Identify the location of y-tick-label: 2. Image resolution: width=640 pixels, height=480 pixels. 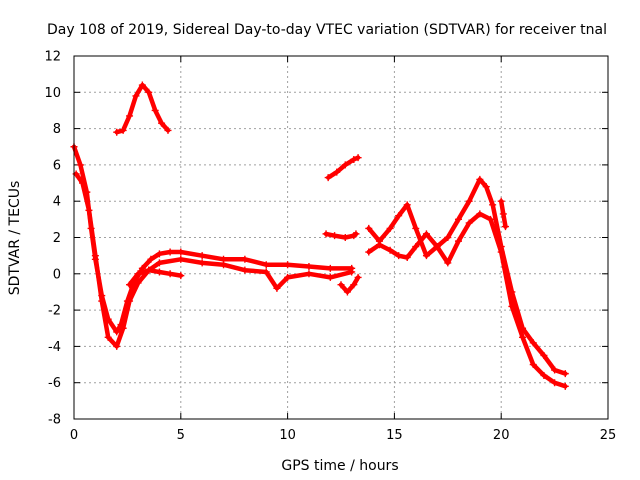
(57, 238).